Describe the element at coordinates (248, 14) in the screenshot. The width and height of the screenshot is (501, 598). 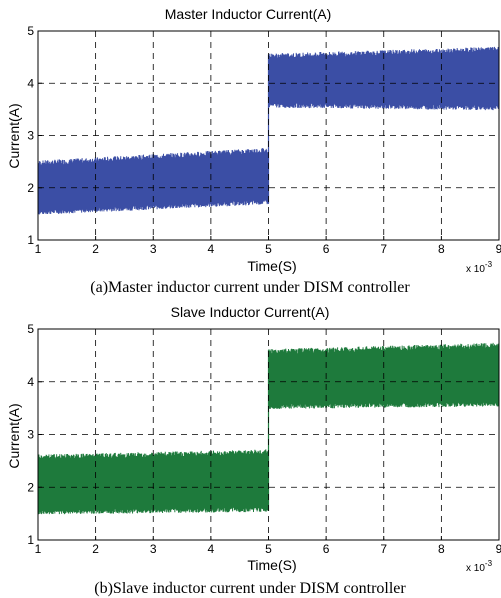
I see `chart-master-title: Master Inductor Current(A)` at that location.